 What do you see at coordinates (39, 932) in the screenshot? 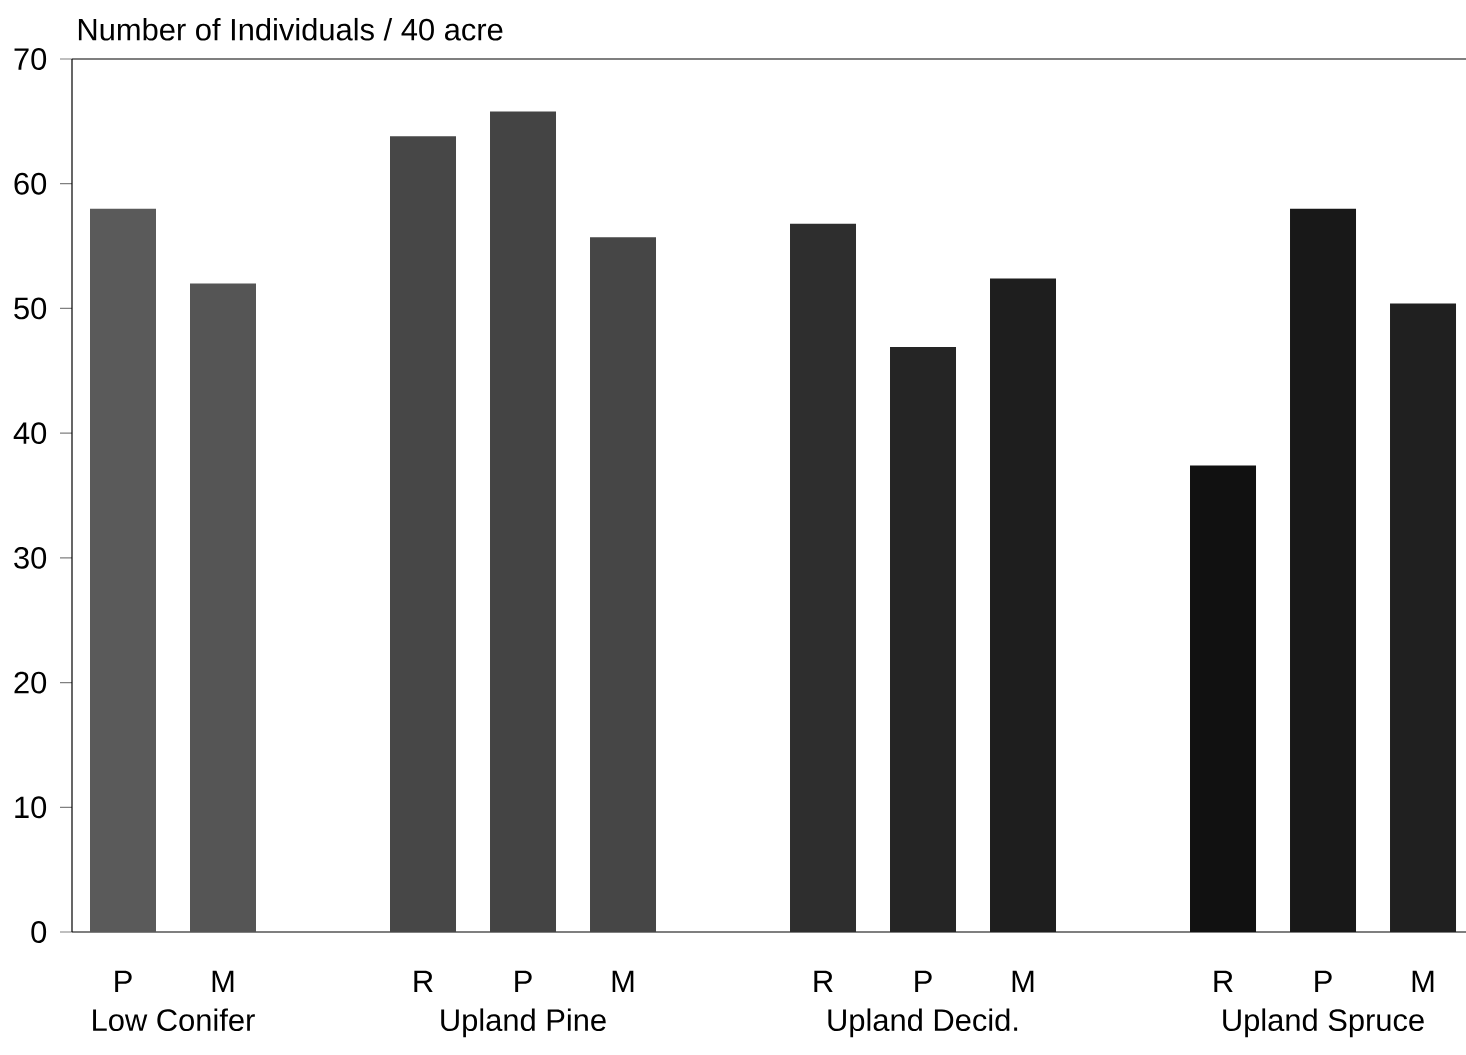
I see `y-tick-label: 0` at bounding box center [39, 932].